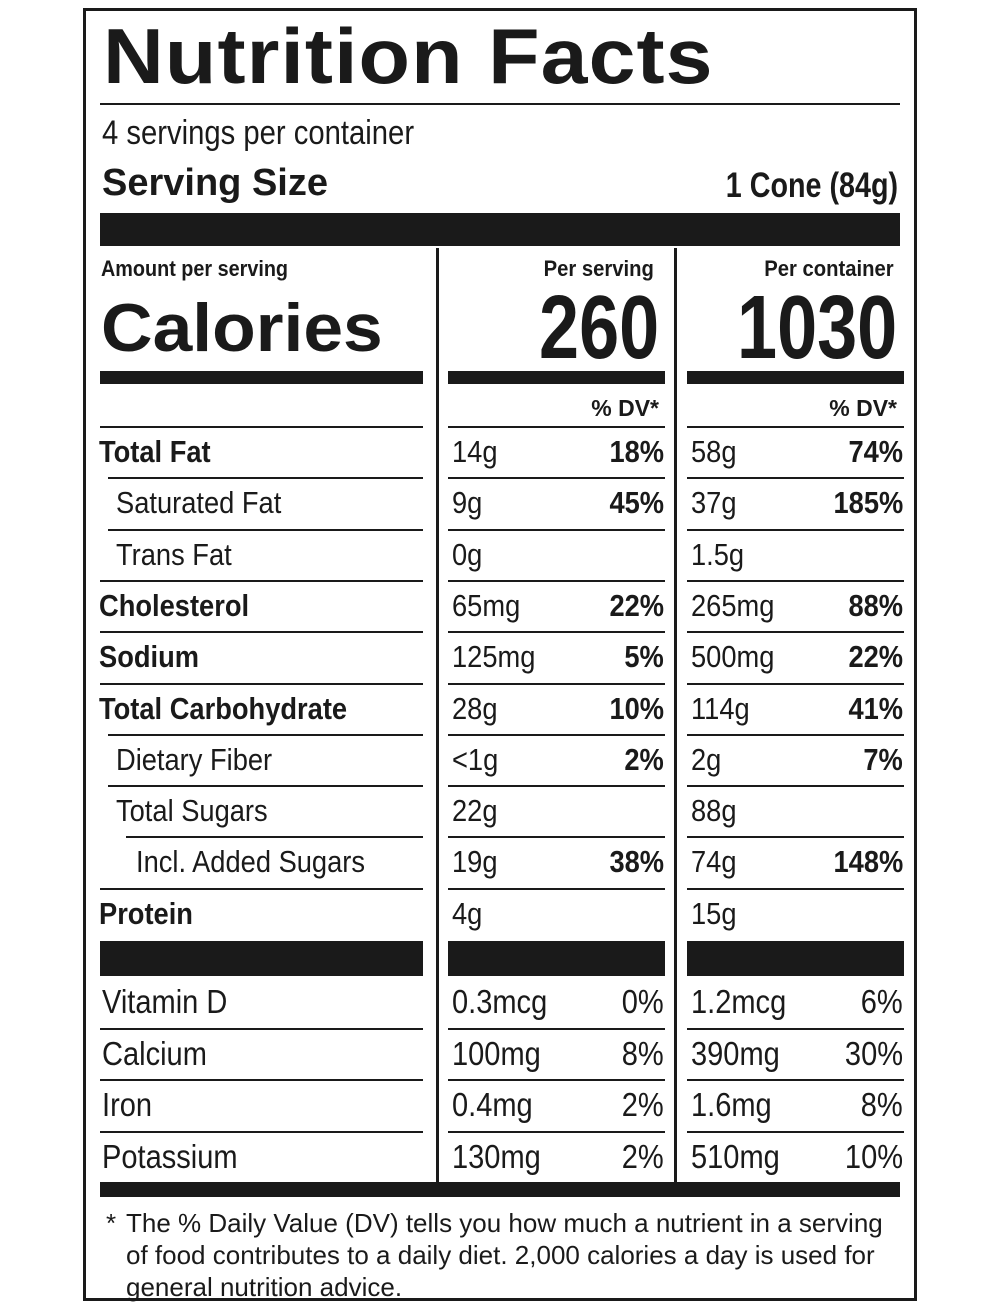  I want to click on calories-bar-right, so click(795, 377).